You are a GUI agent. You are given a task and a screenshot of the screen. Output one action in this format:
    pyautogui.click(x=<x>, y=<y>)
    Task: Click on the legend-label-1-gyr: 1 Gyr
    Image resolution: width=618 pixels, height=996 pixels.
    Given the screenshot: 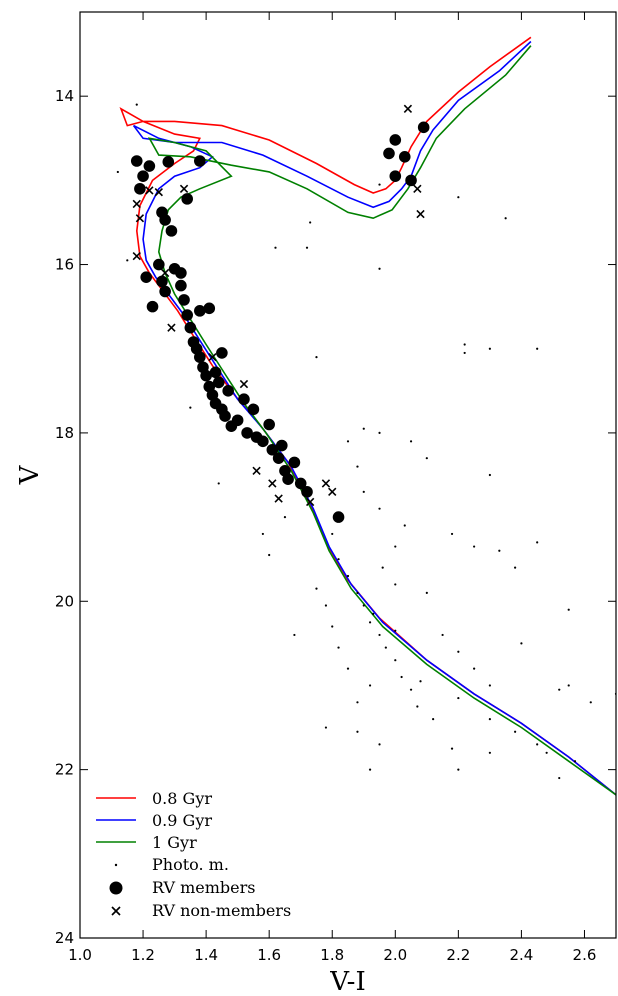 What is the action you would take?
    pyautogui.click(x=174, y=842)
    